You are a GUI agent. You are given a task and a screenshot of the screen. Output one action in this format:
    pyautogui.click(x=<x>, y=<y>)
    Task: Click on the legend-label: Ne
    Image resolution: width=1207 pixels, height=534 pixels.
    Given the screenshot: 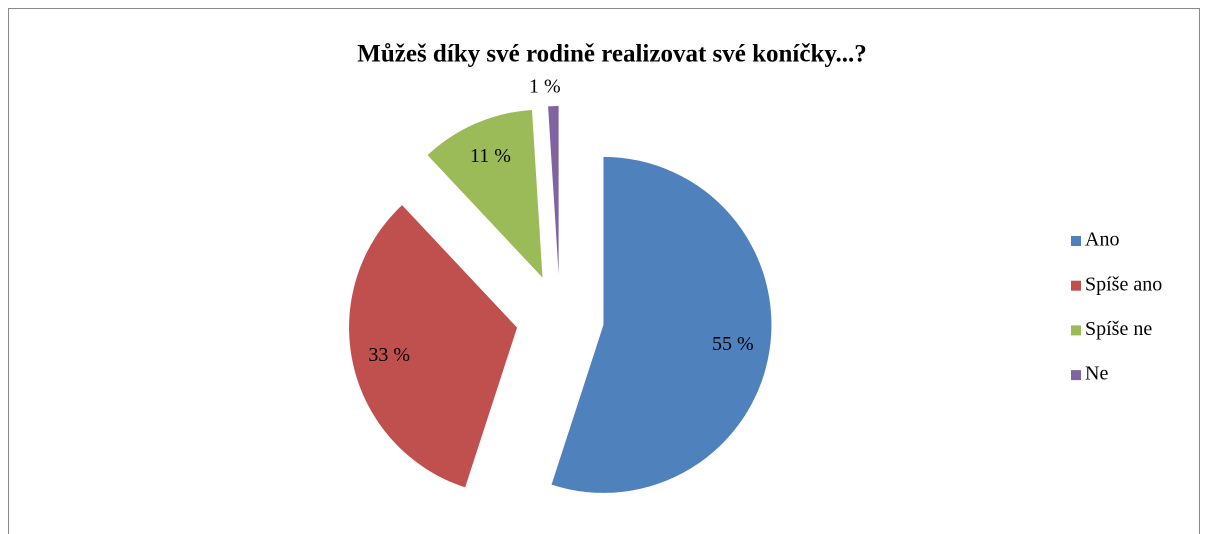 What is the action you would take?
    pyautogui.click(x=1096, y=374)
    